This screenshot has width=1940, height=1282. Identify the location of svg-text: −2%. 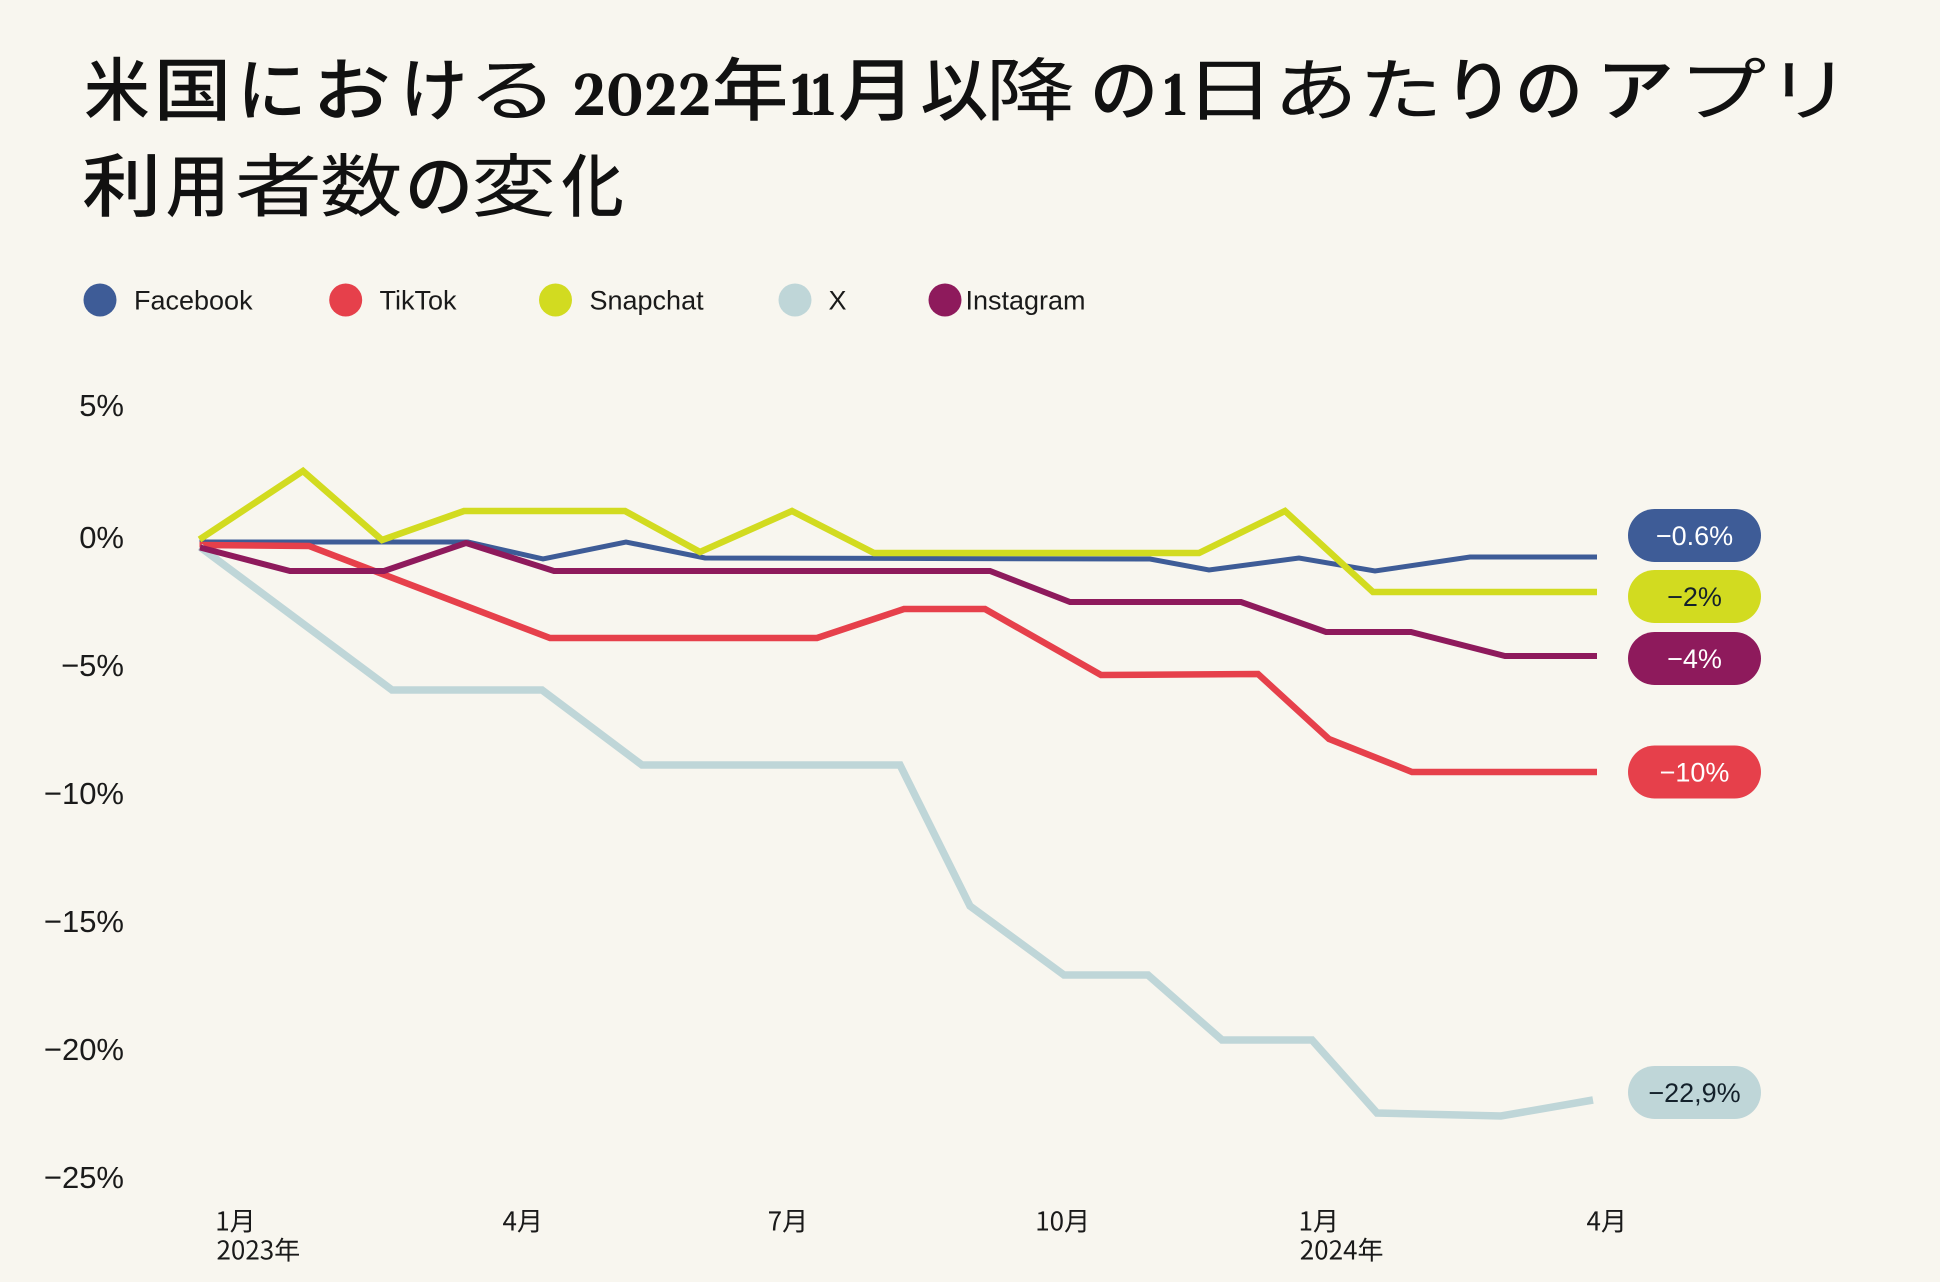
(1694, 597).